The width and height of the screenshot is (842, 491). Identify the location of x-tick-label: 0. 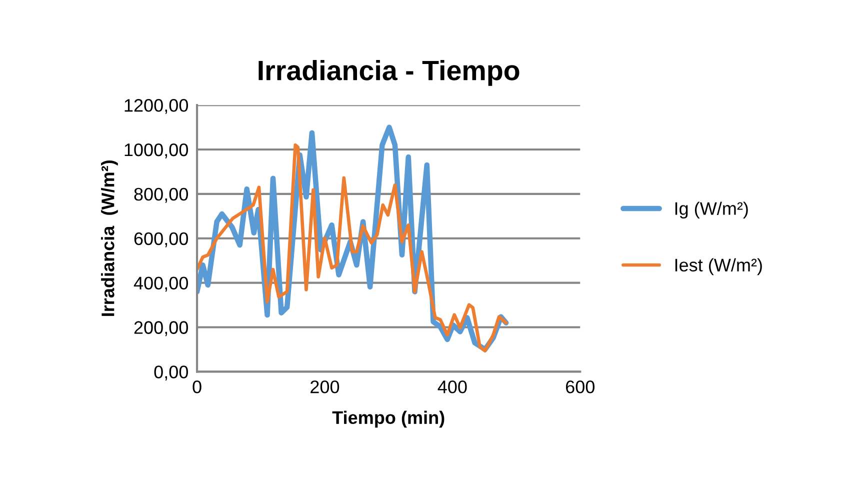
(197, 387).